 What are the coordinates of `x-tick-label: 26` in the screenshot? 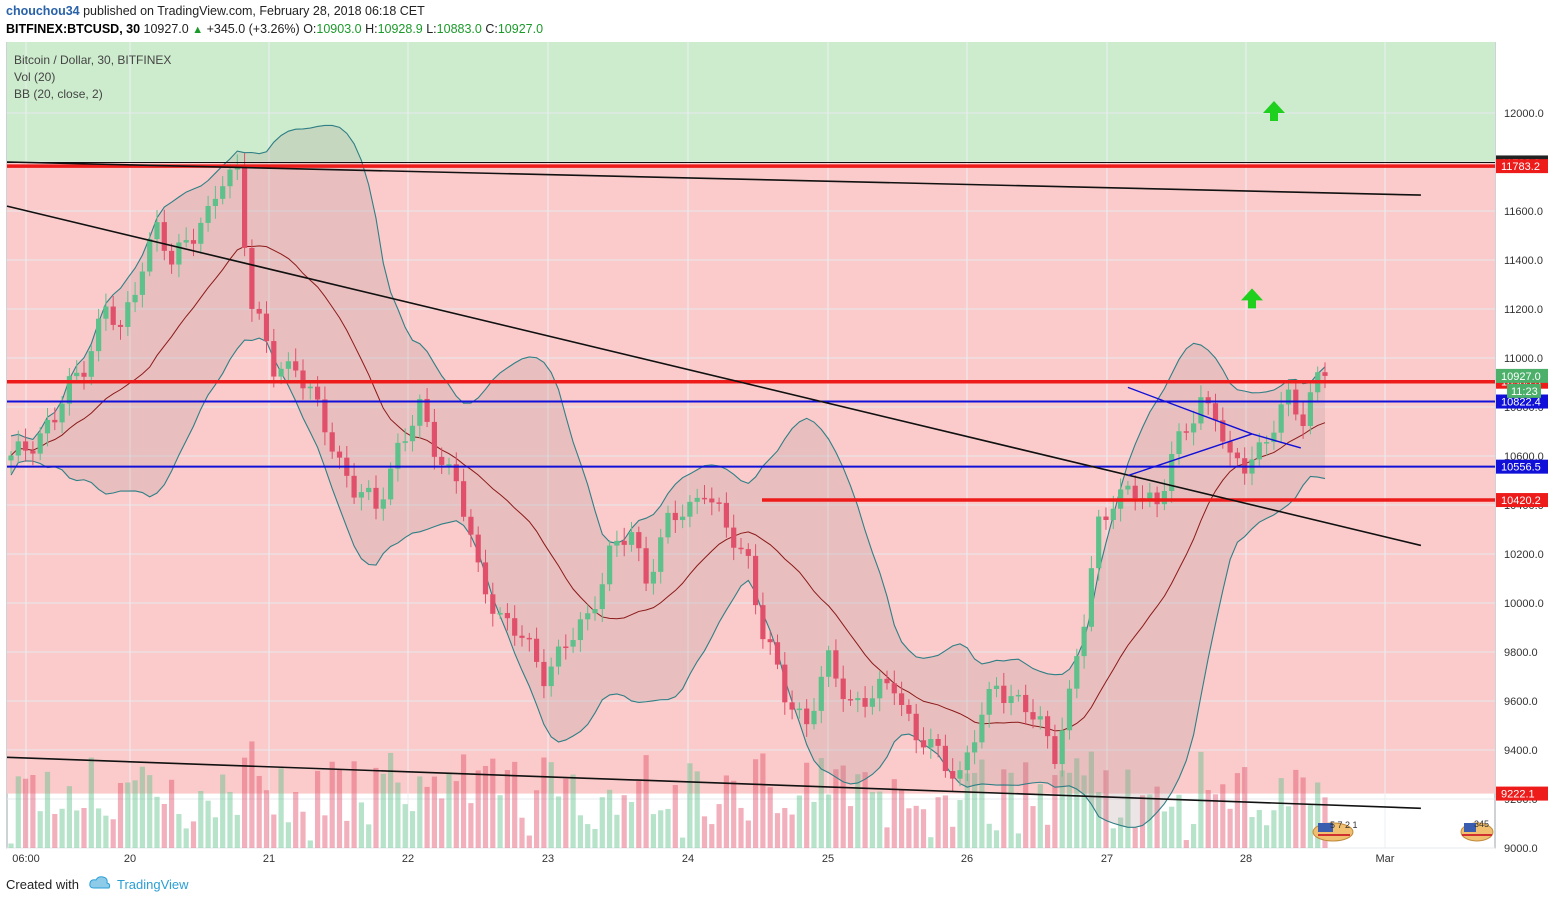 It's located at (967, 859).